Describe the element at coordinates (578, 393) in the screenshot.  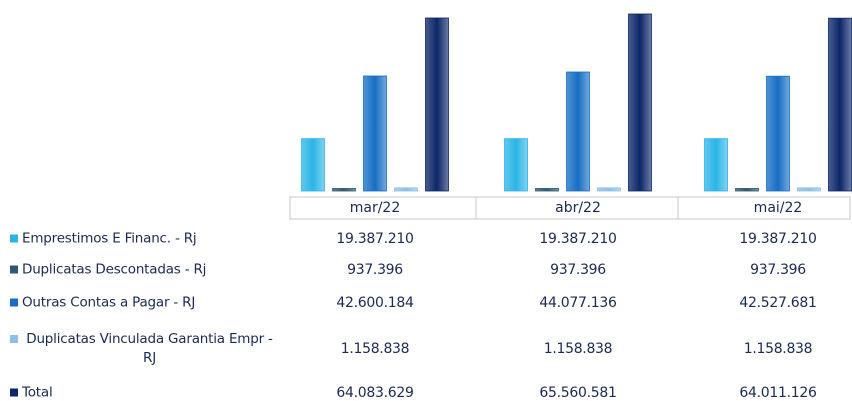
I see `value-label: 65.560.581` at that location.